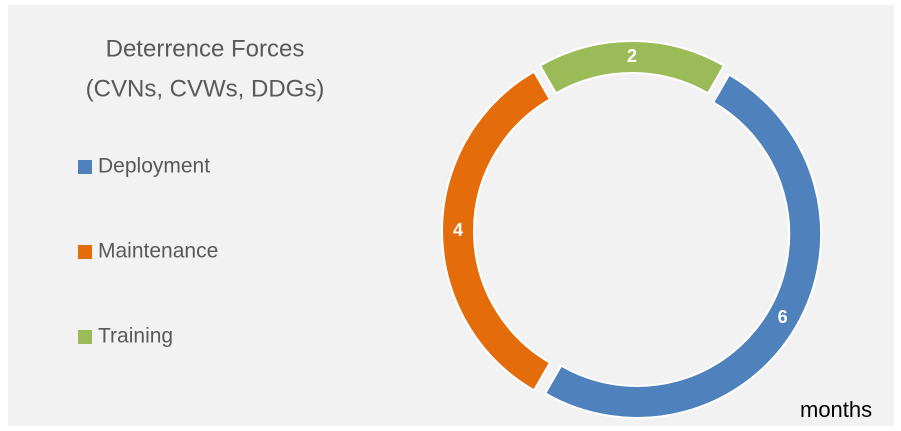  I want to click on legend-label: Training, so click(135, 336).